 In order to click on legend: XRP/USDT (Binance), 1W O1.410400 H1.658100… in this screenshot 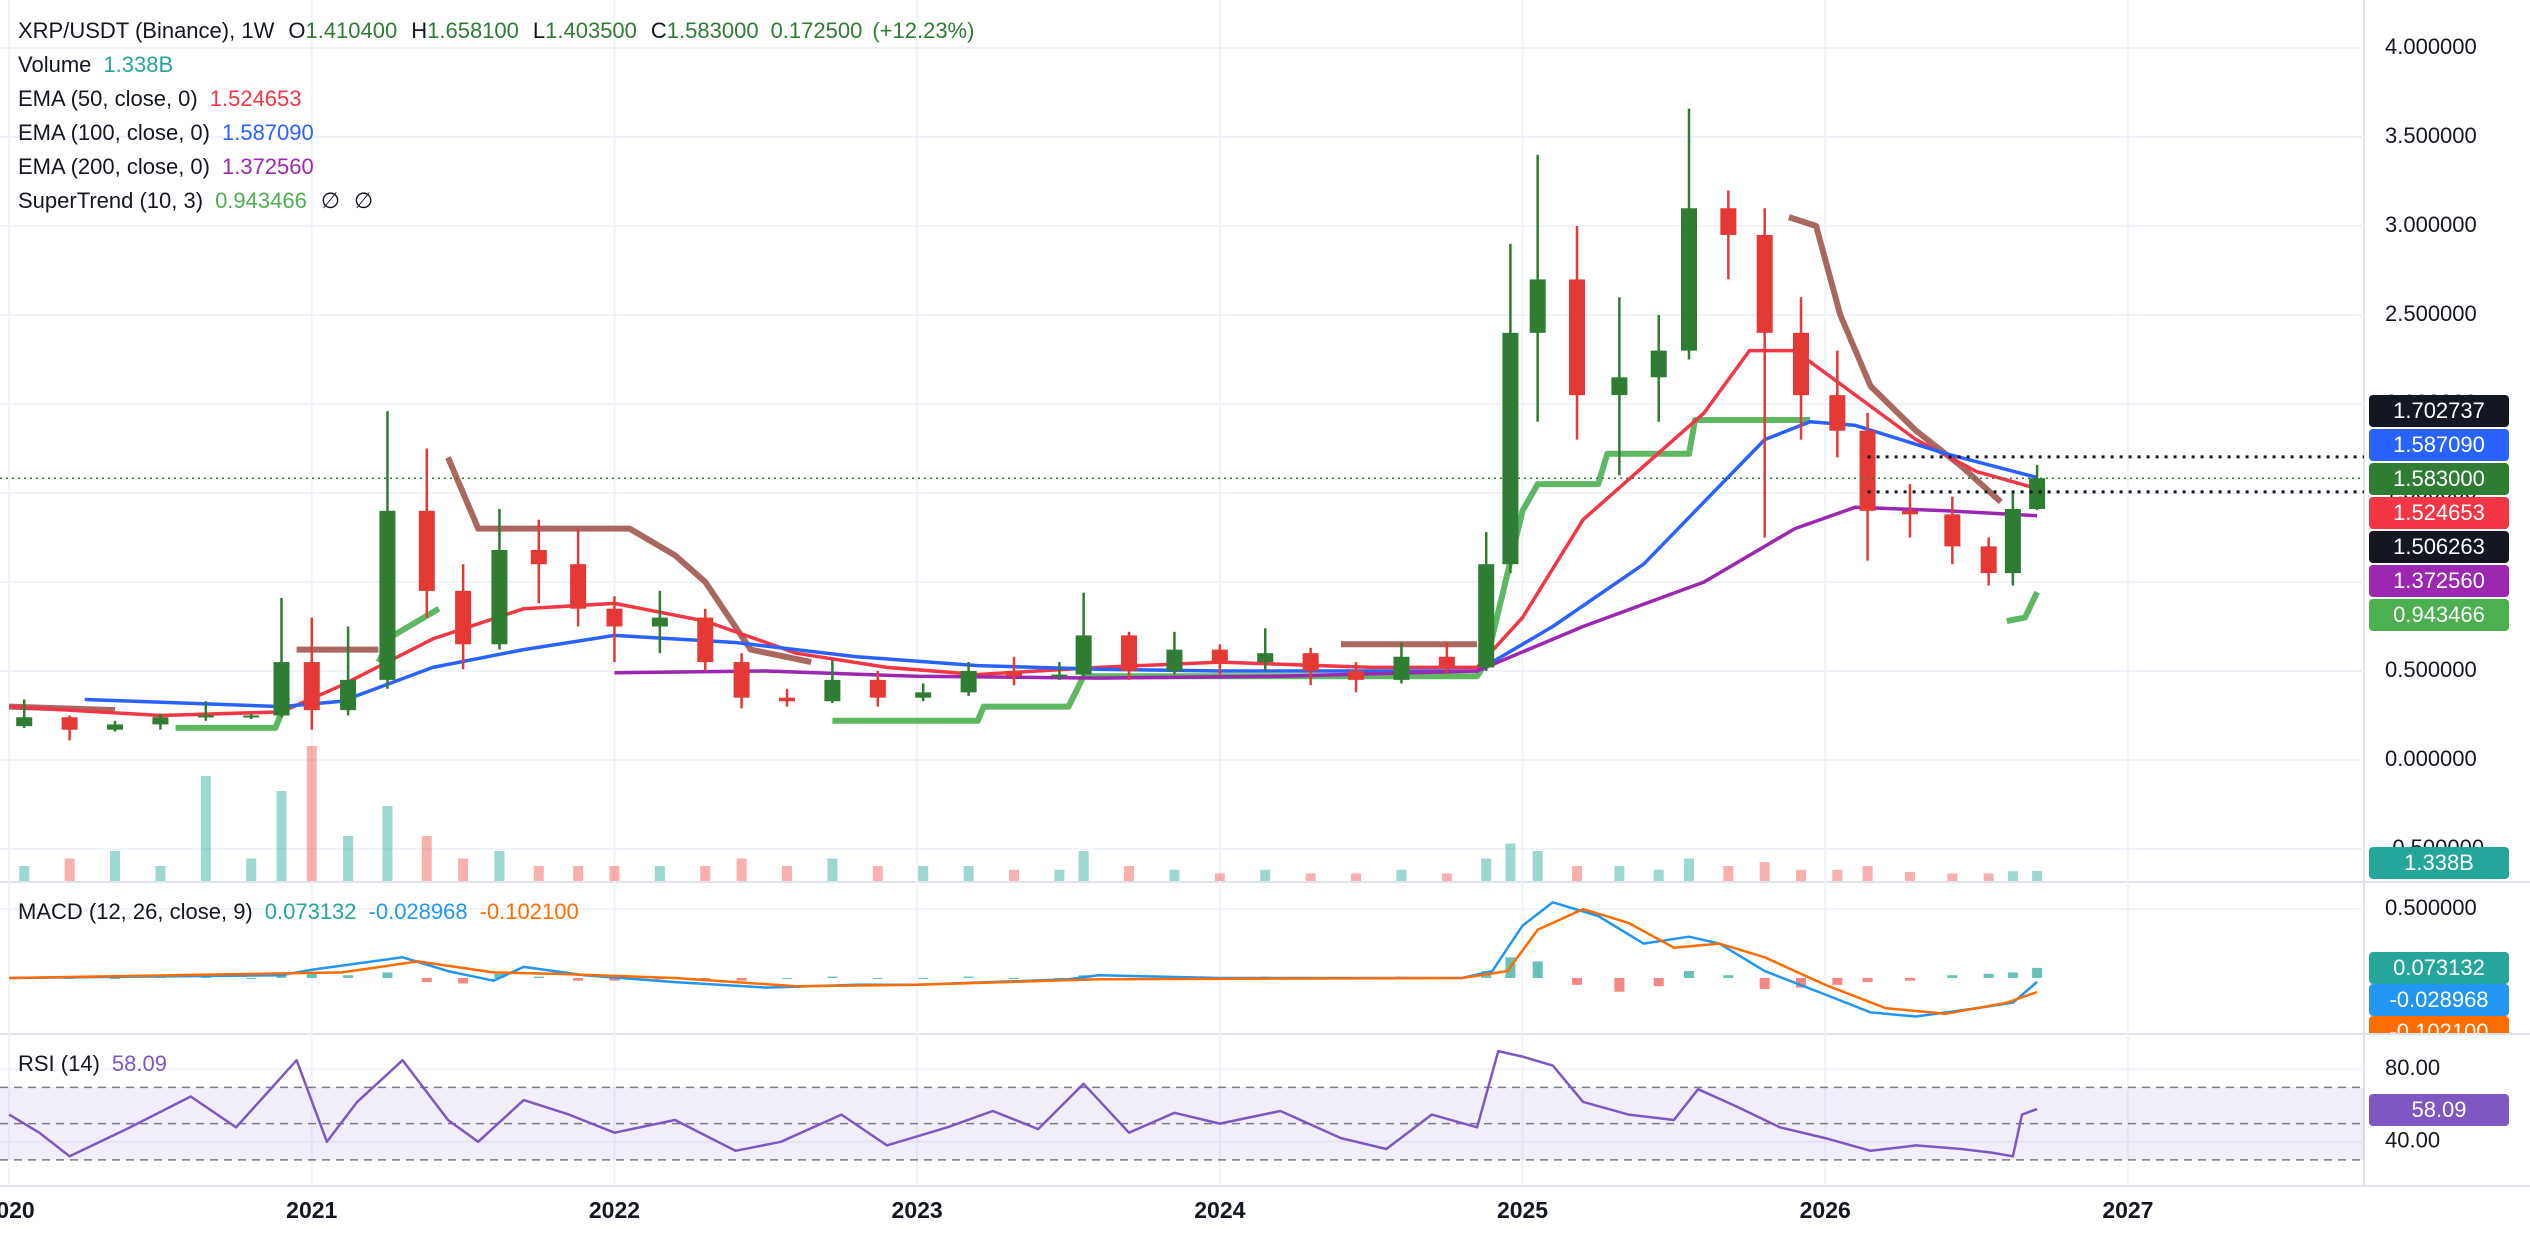, I will do `click(496, 30)`.